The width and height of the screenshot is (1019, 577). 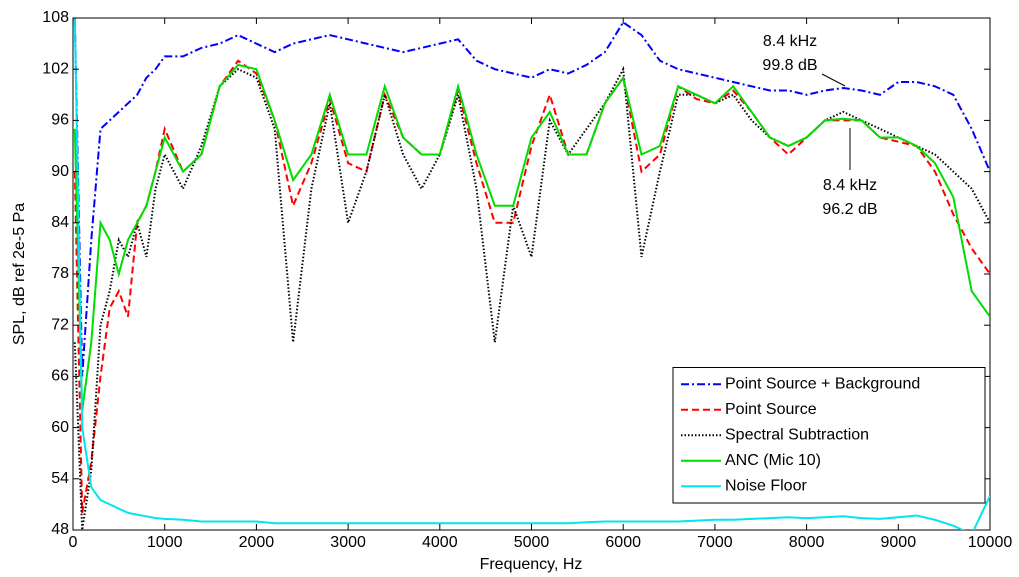 I want to click on x-tick-label: 4000, so click(x=440, y=542).